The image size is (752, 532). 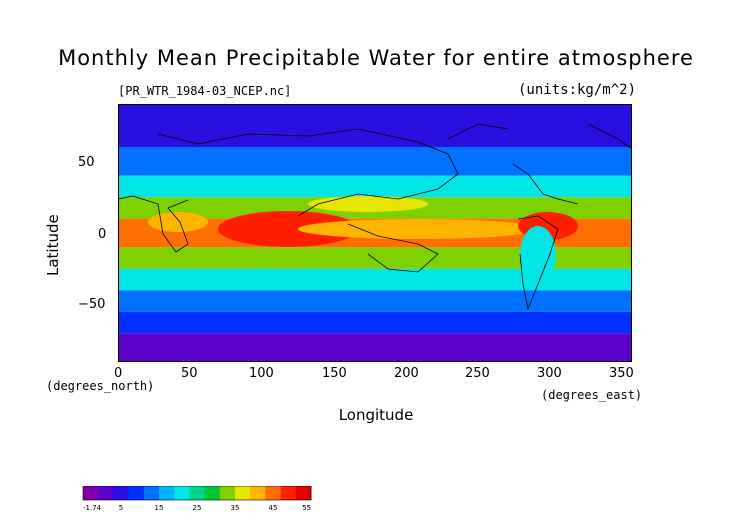 What do you see at coordinates (621, 373) in the screenshot?
I see `x-tick-350: 350` at bounding box center [621, 373].